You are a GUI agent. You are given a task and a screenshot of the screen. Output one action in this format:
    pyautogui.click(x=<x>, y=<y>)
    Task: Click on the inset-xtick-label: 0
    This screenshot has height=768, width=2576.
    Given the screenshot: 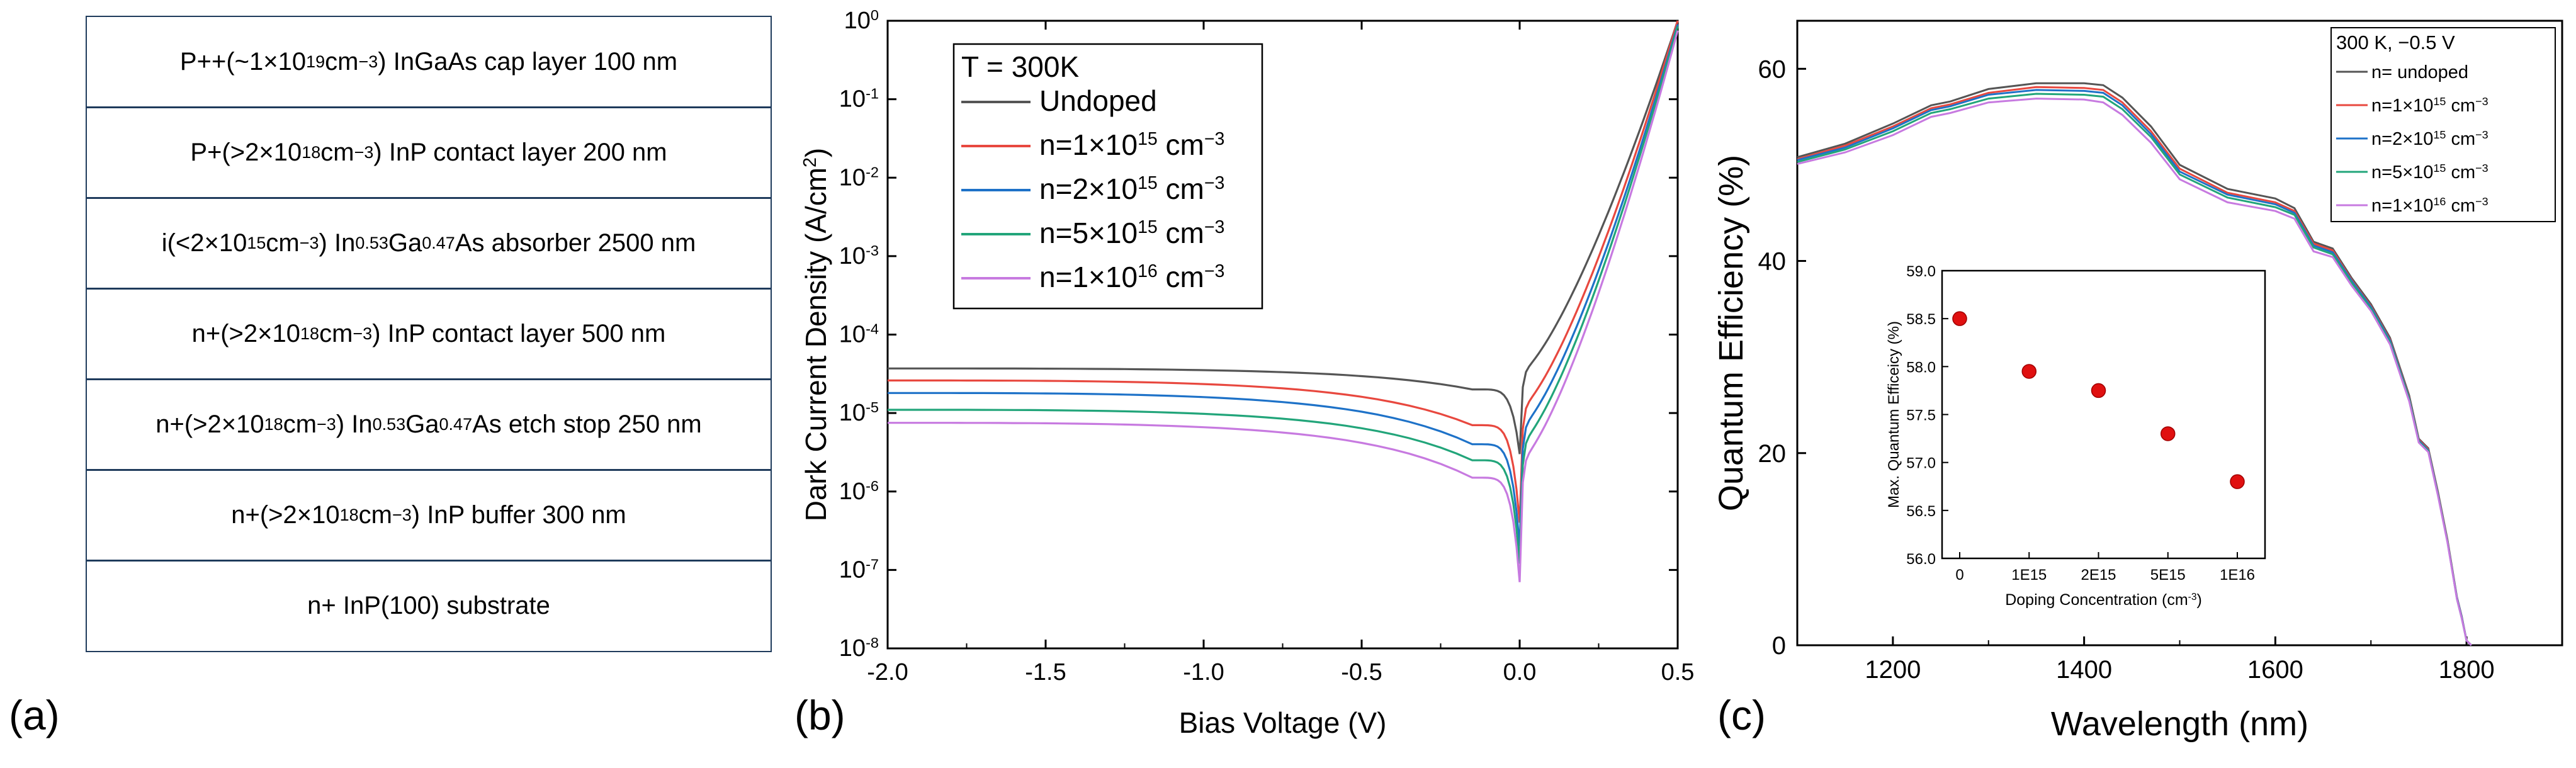 What is the action you would take?
    pyautogui.click(x=1959, y=576)
    